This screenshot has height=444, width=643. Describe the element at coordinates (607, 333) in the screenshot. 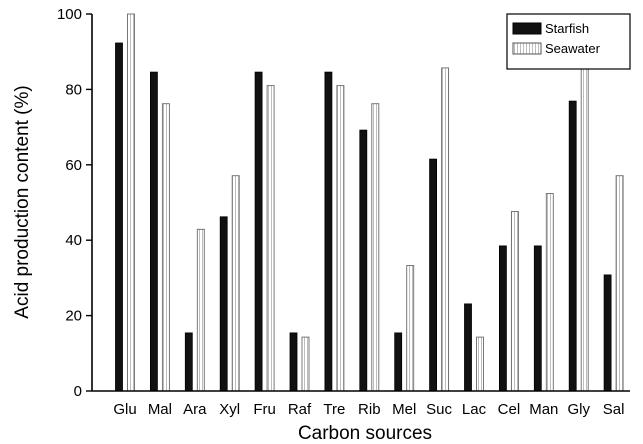

I see `bar-starfish-sal` at that location.